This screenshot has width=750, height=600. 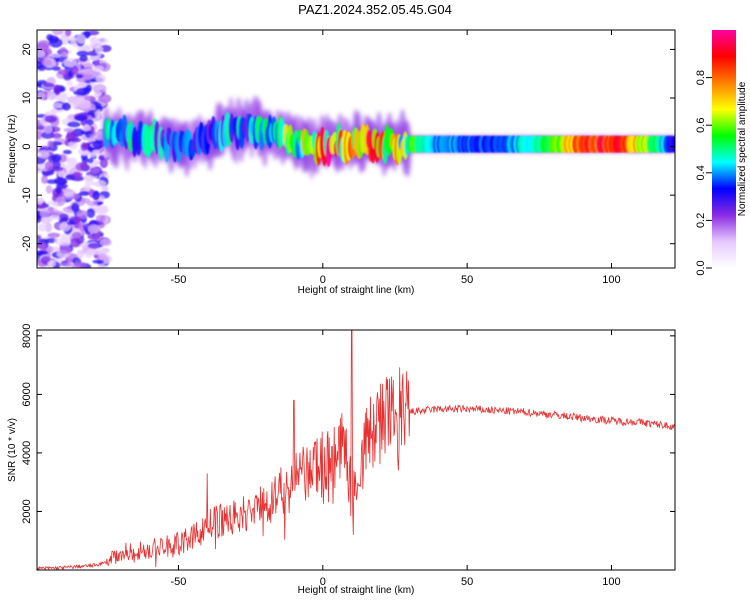 What do you see at coordinates (27, 453) in the screenshot?
I see `y-tick-label: 4000` at bounding box center [27, 453].